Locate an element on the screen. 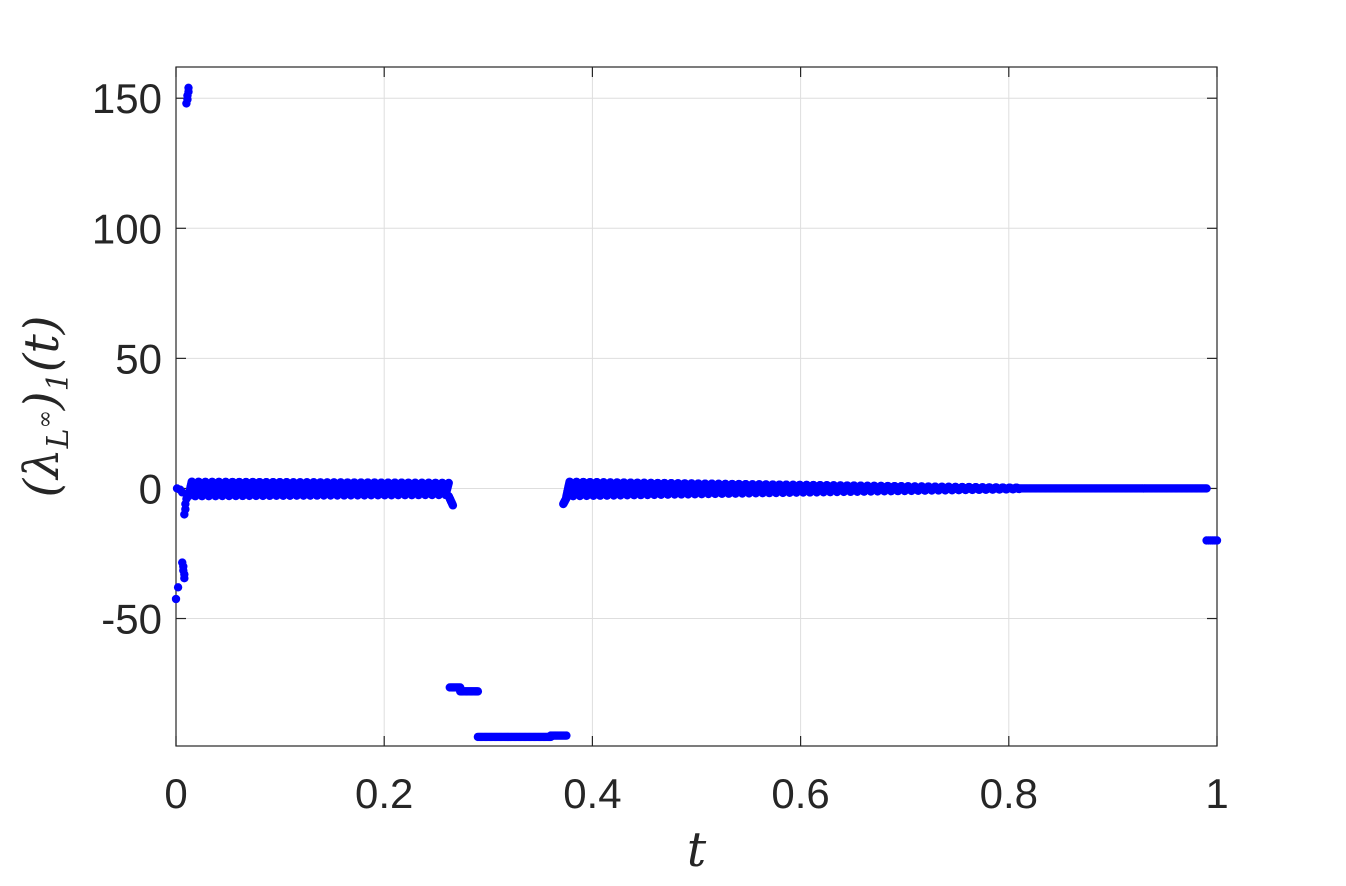 The height and width of the screenshot is (886, 1346). y-axis-label-head: (λ is located at coordinates (42, 472).